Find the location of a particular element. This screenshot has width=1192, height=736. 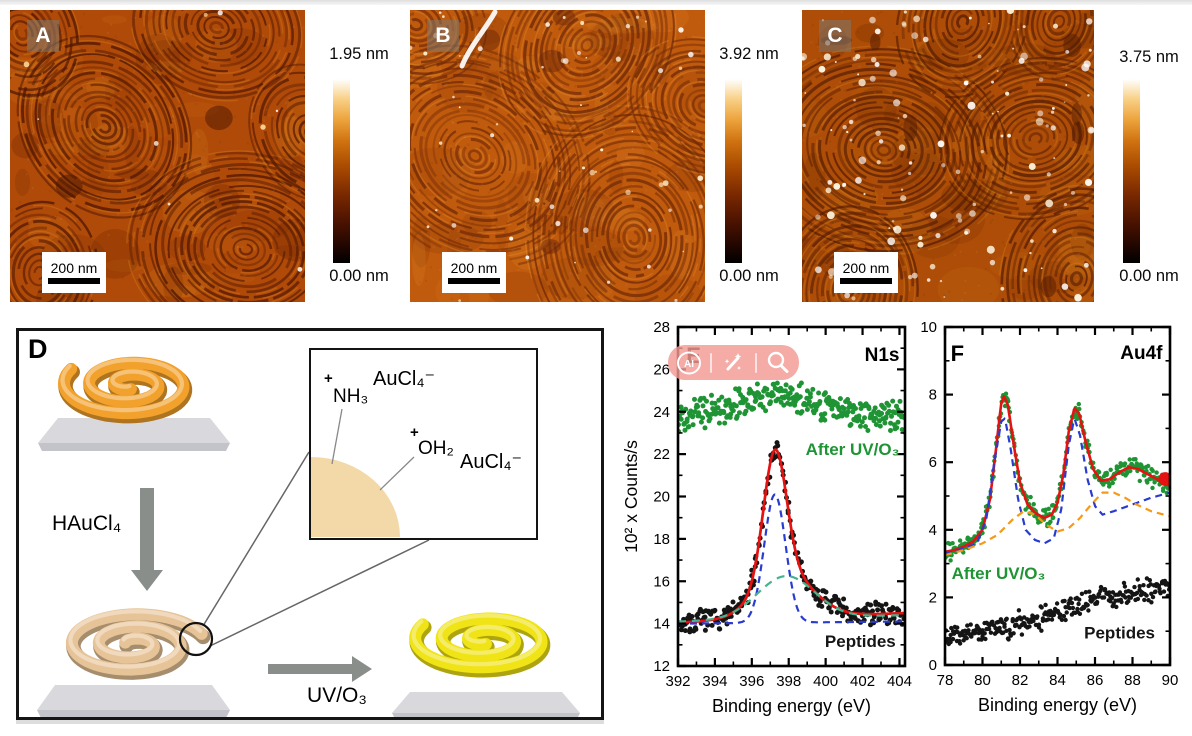

ai-badge: AI is located at coordinates (689, 363).